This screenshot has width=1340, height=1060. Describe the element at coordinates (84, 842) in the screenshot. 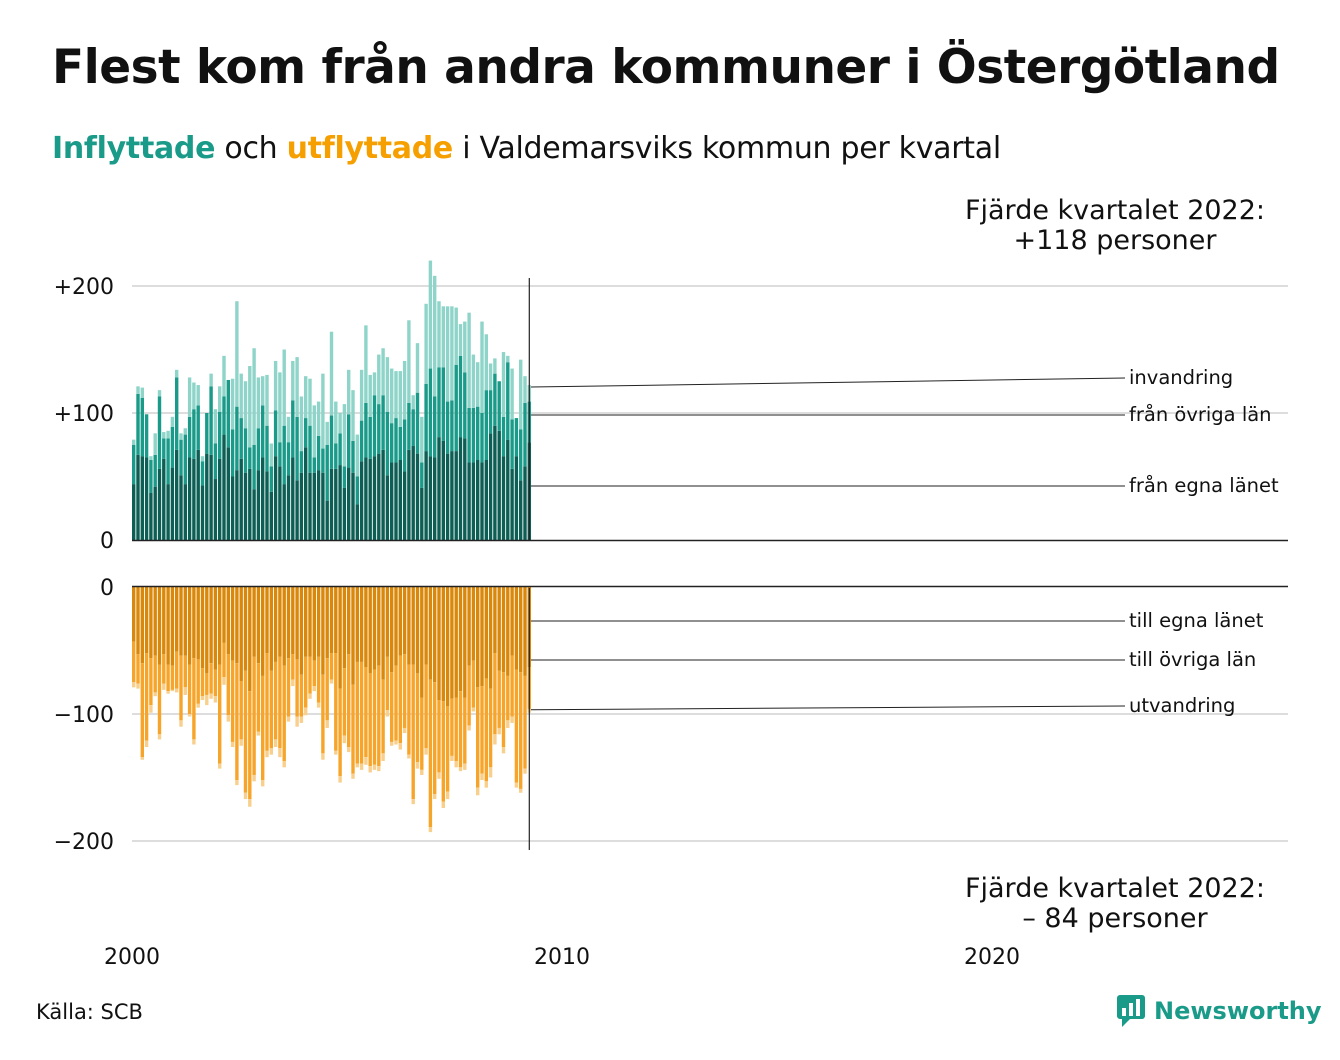

I see `y-tick-out-2: −200` at that location.